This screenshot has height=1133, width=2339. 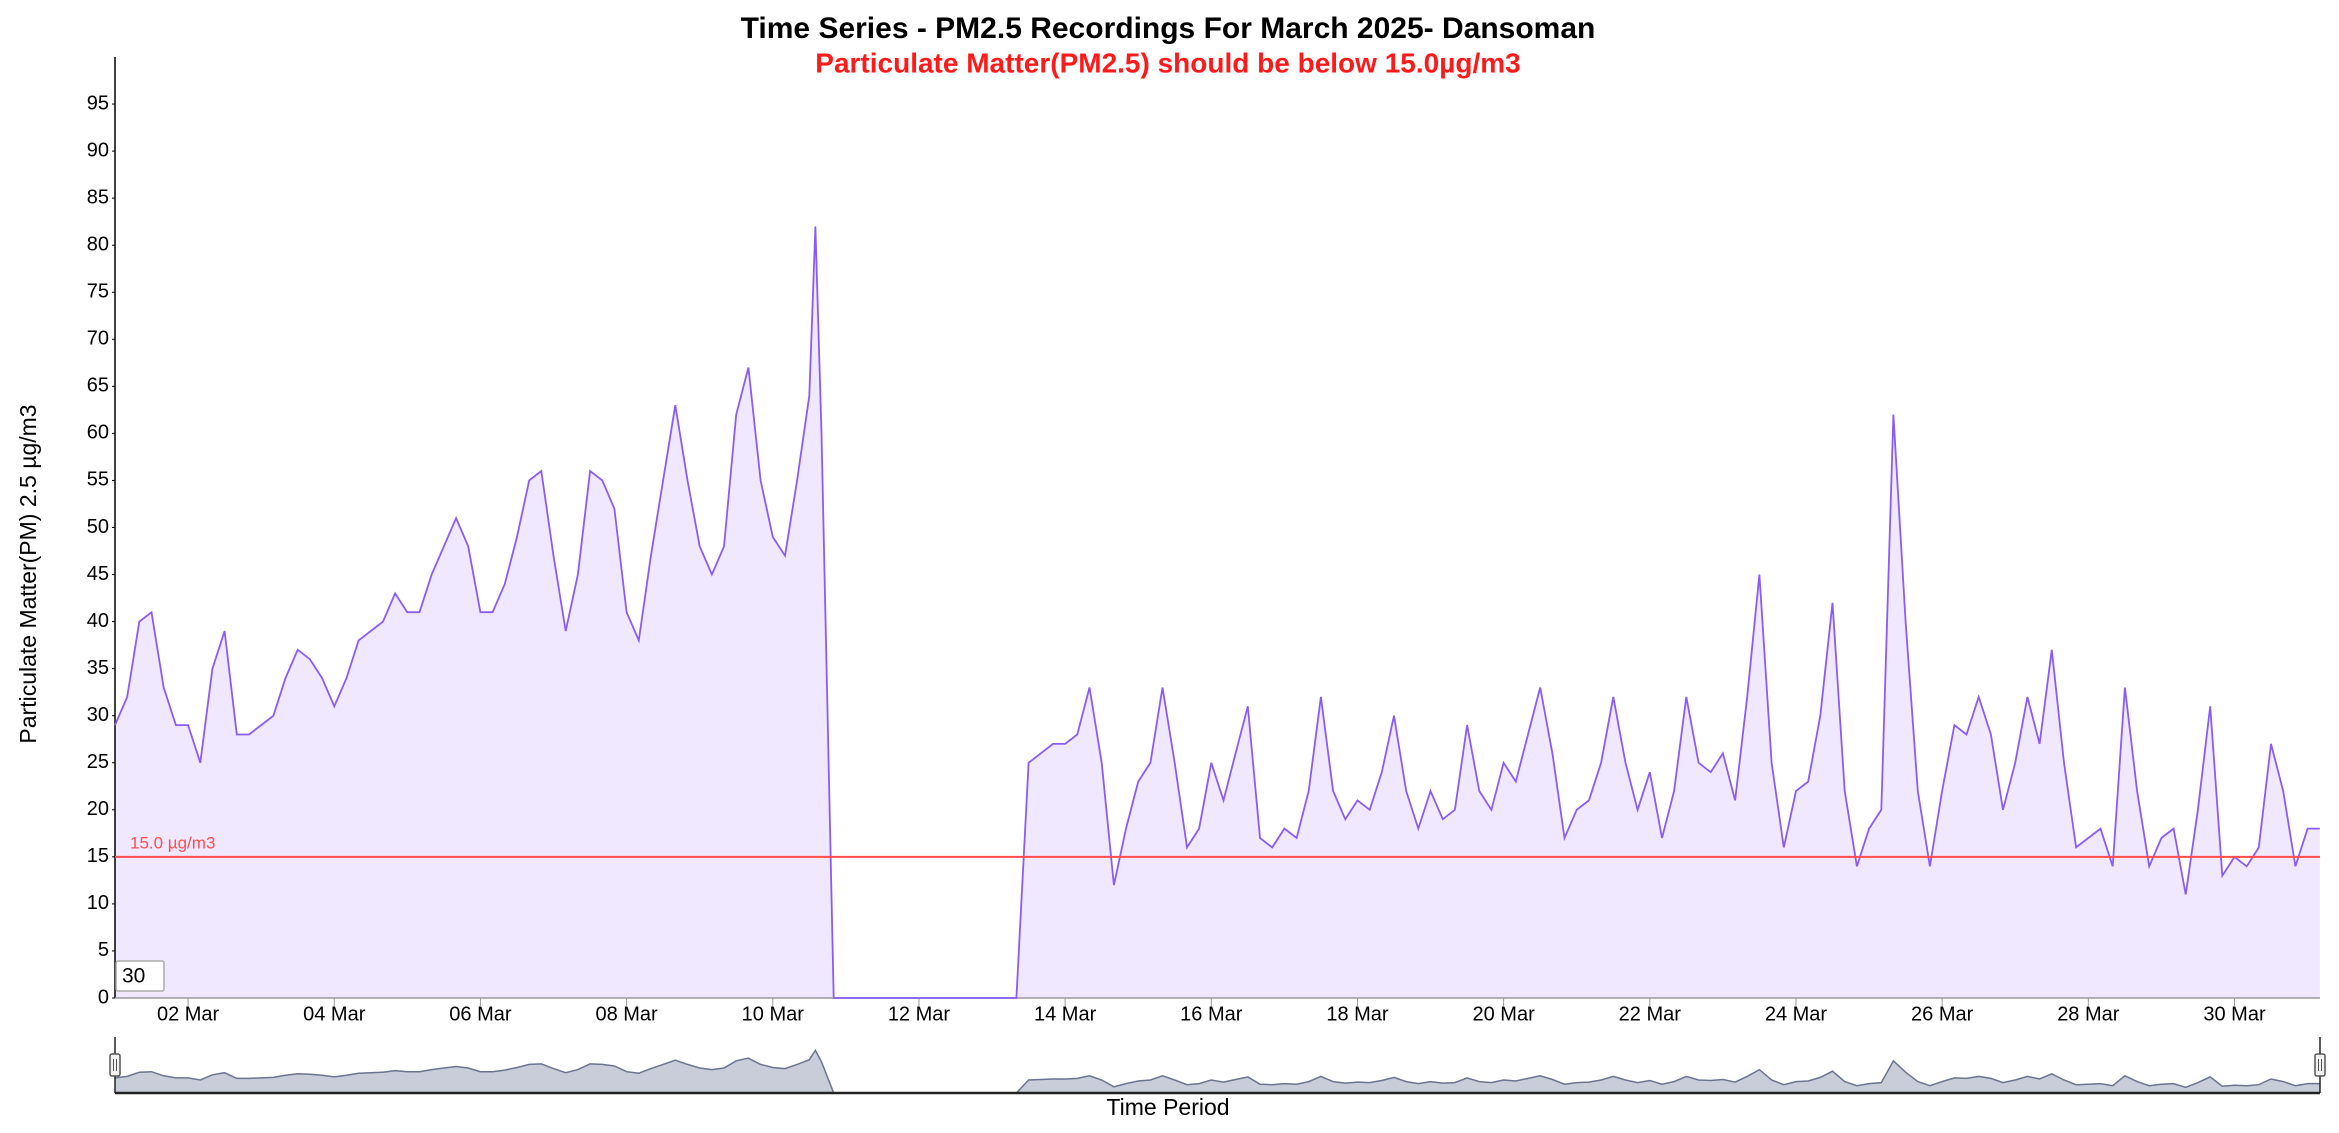 What do you see at coordinates (98, 762) in the screenshot?
I see `y-tick-label: 25` at bounding box center [98, 762].